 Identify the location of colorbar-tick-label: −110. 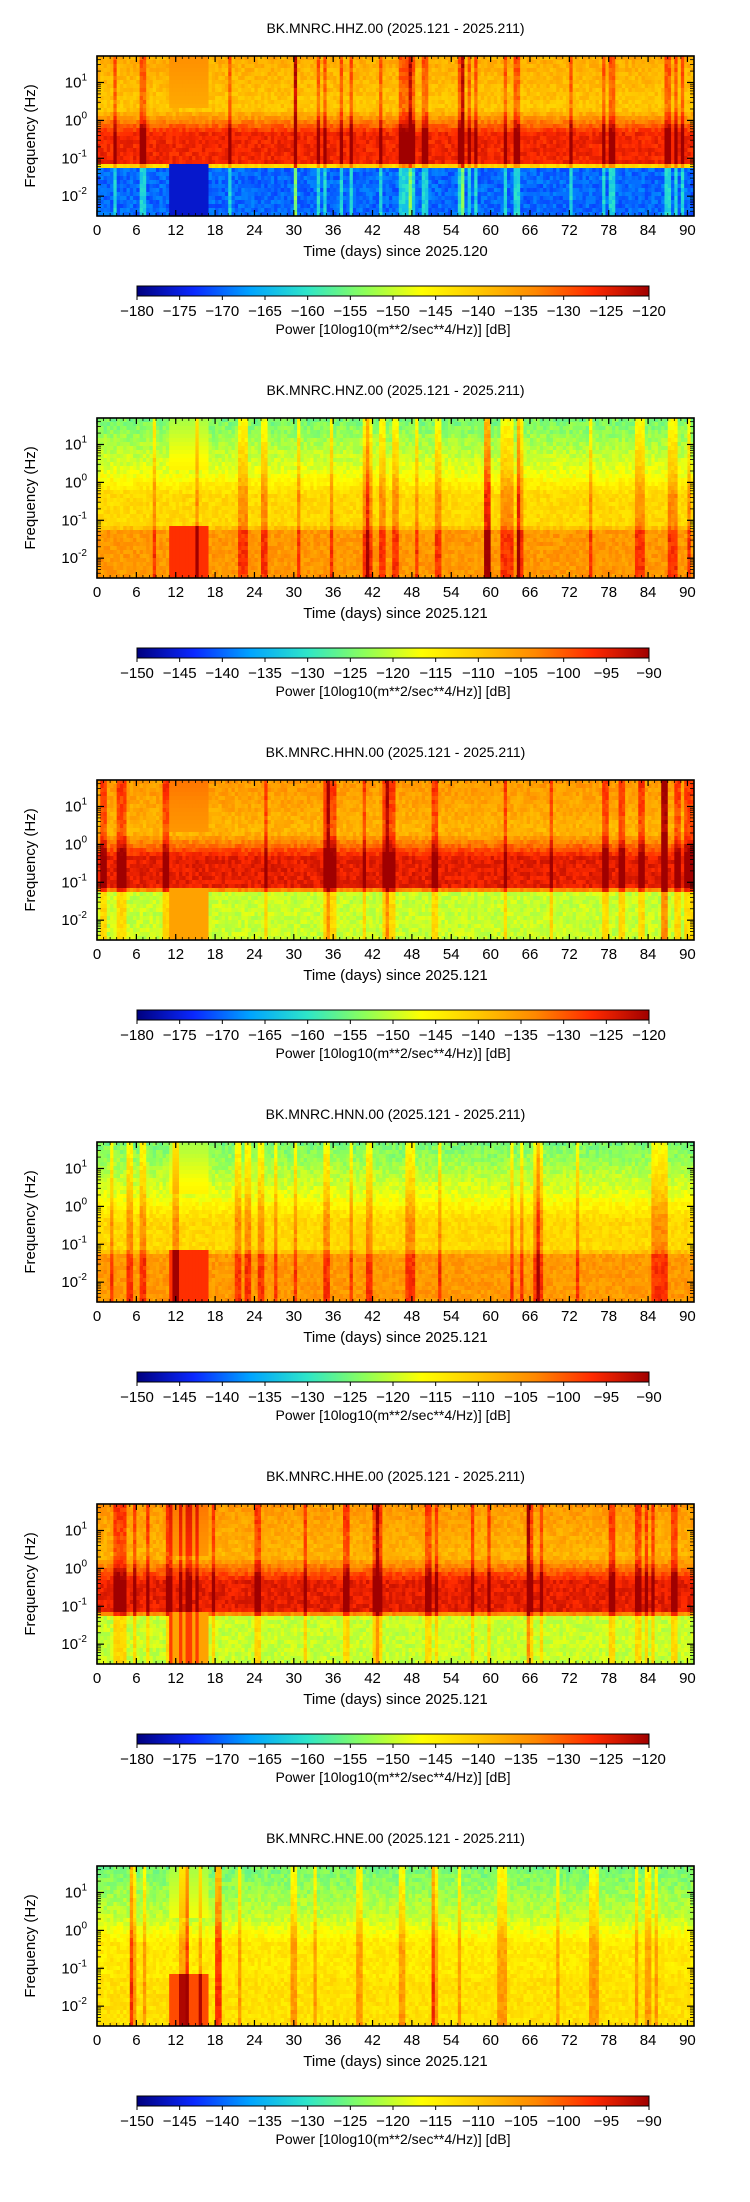
(478, 673).